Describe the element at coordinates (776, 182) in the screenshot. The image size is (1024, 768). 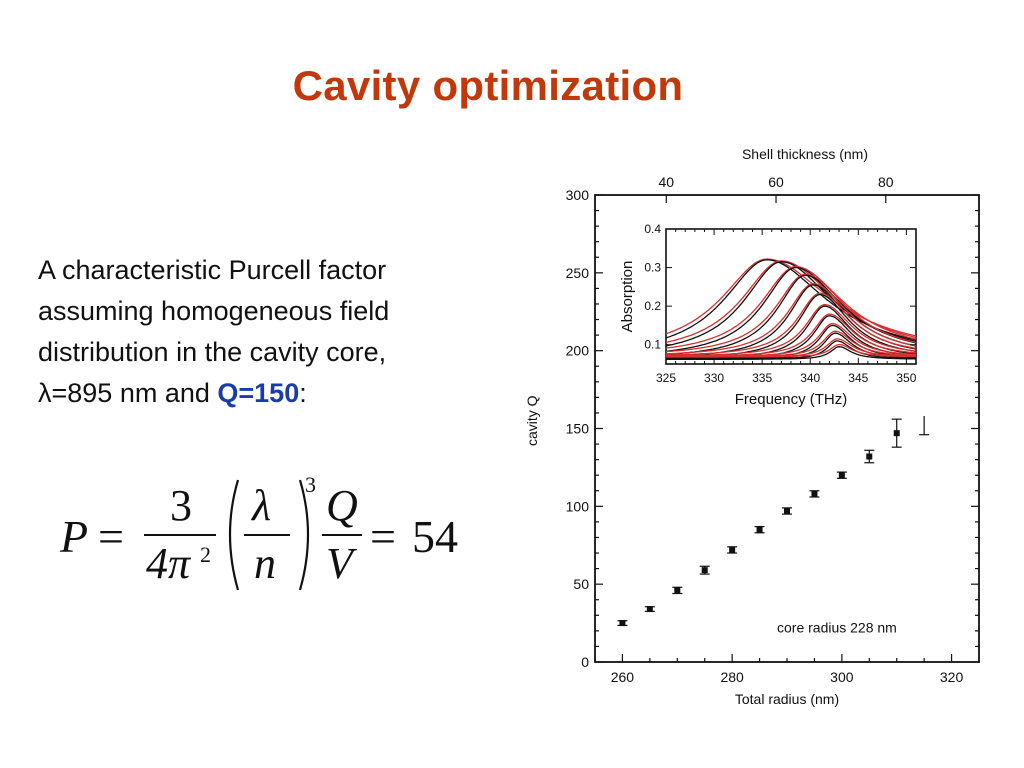
I see `x2-tick-label: 60` at that location.